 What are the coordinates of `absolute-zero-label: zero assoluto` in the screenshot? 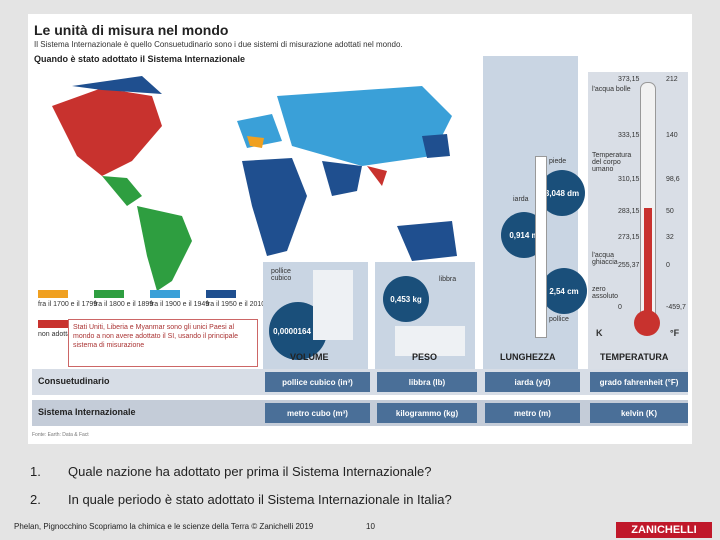 It's located at (605, 293).